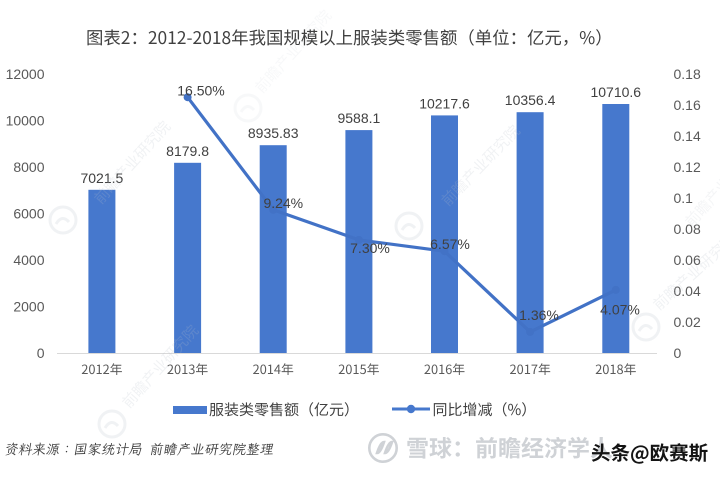 The height and width of the screenshot is (480, 720). I want to click on svg-text: 8000, so click(28, 167).